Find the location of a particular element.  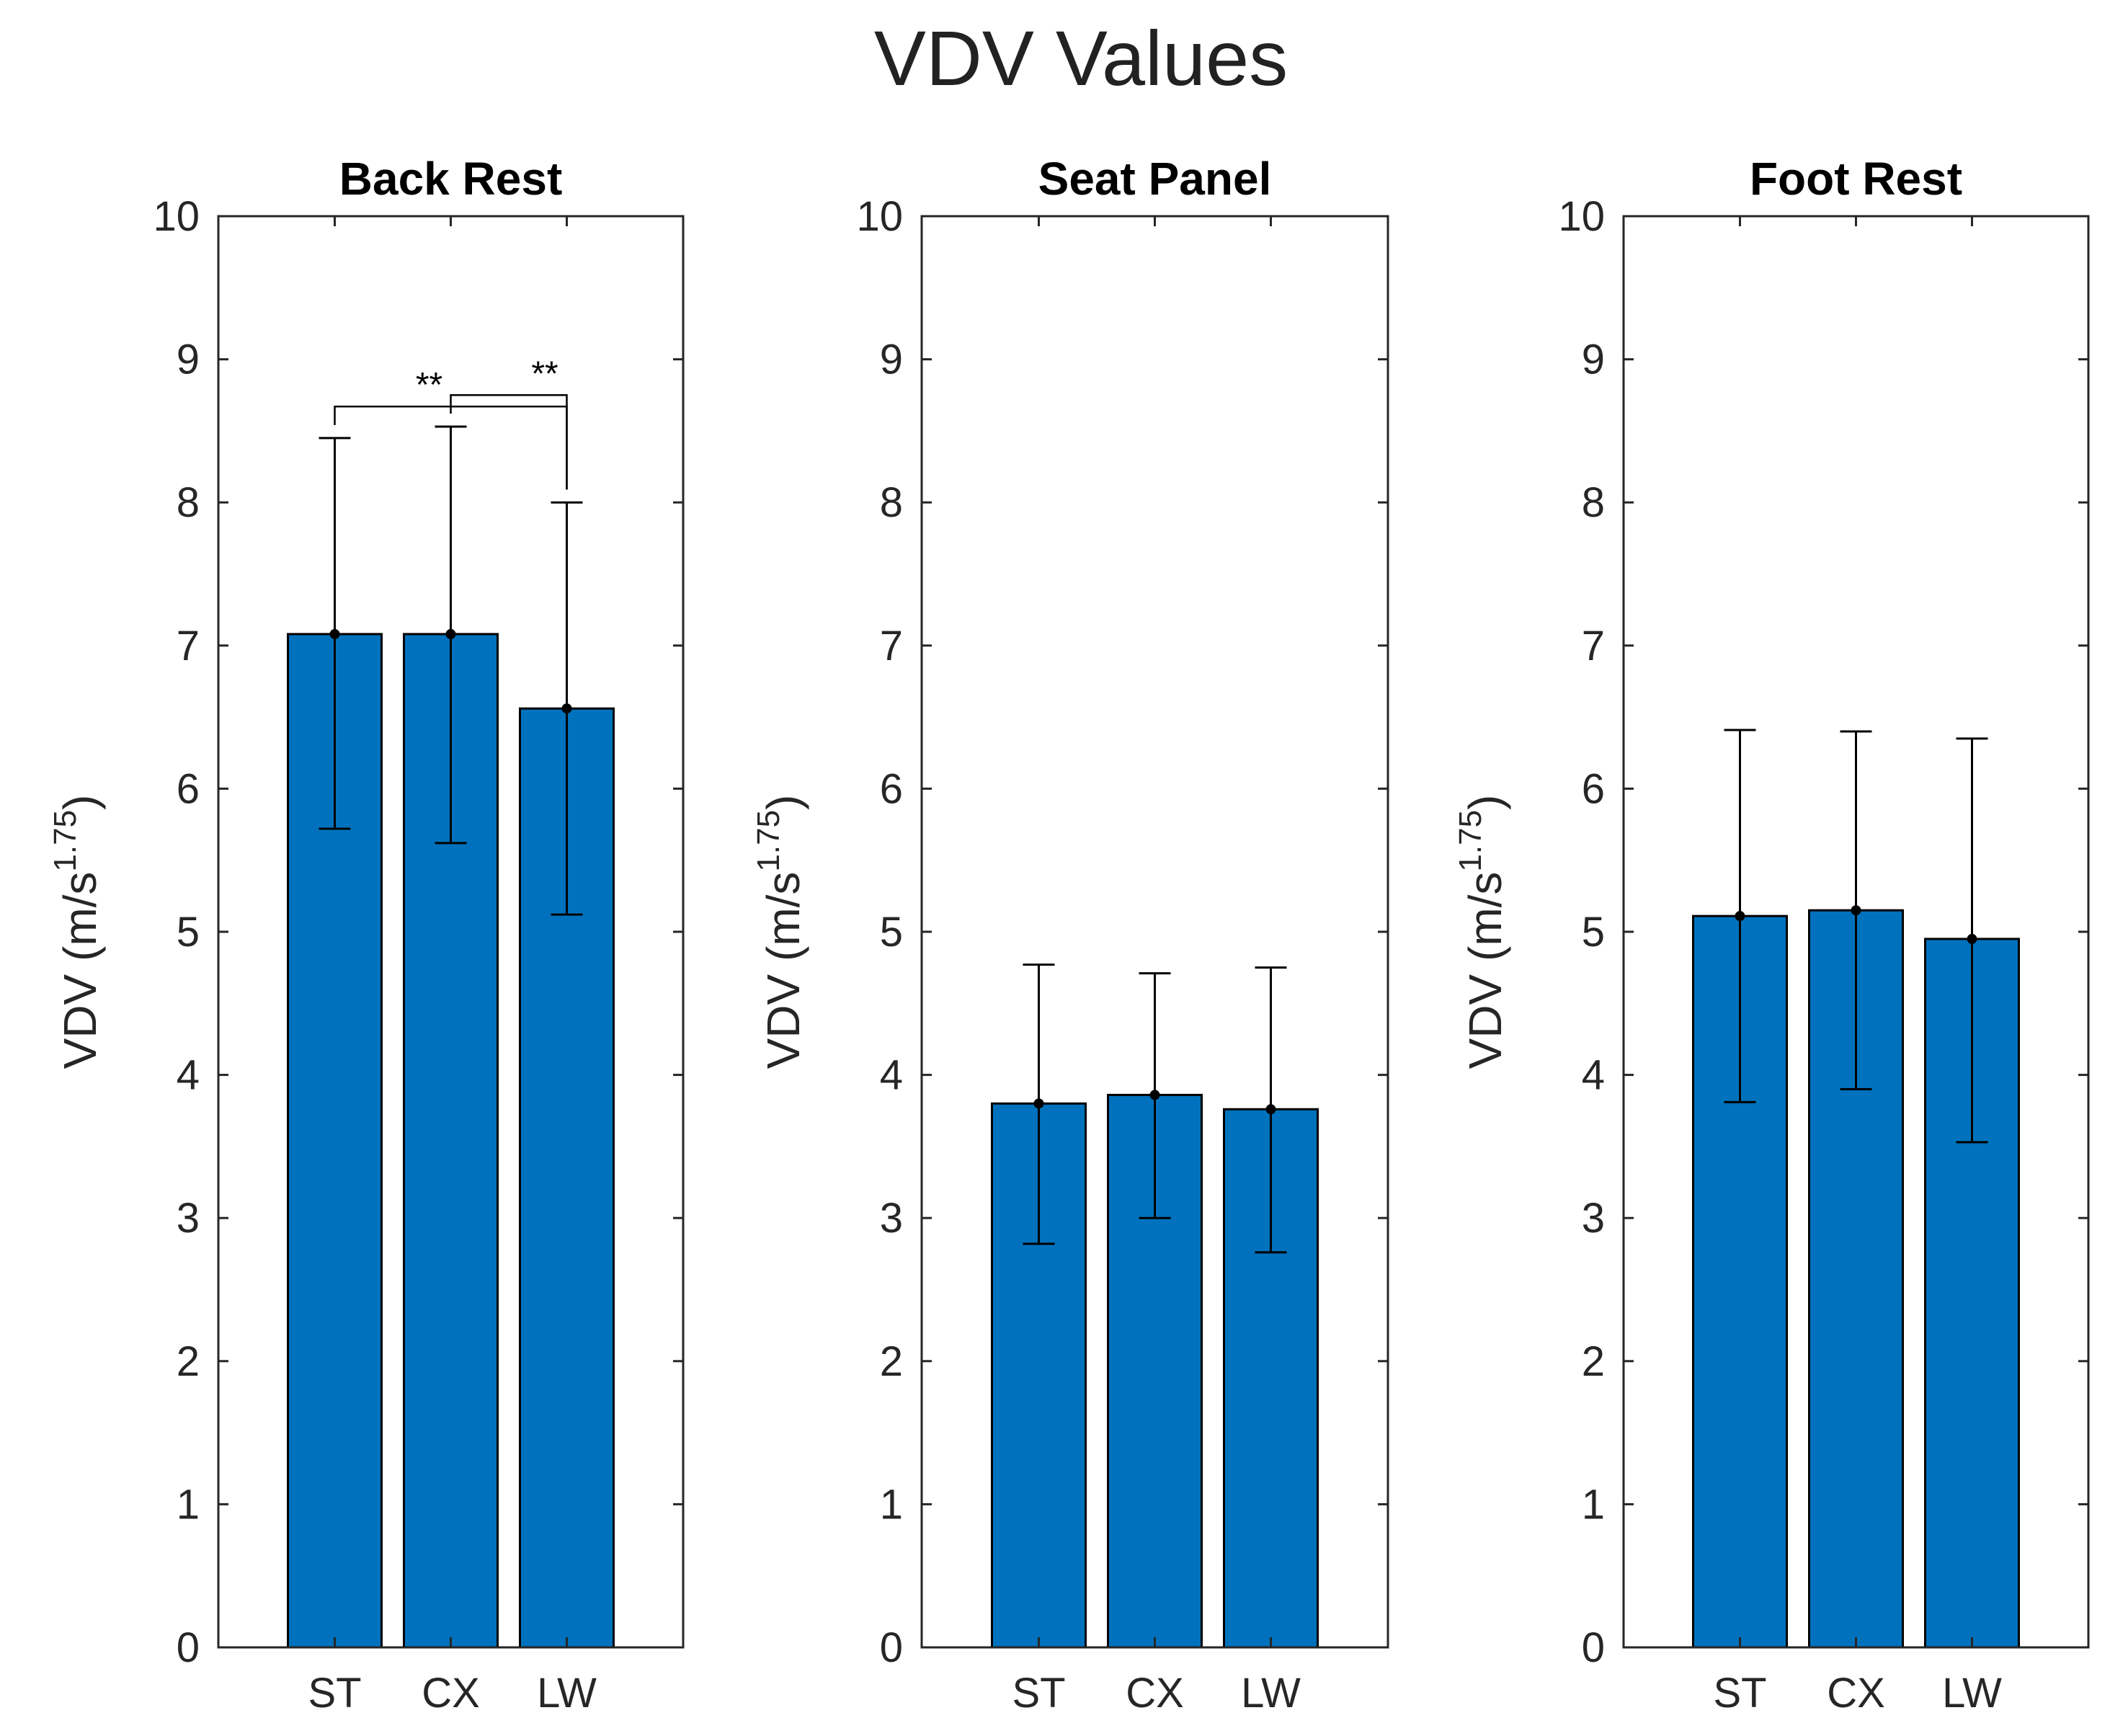

panel-title: Foot Rest is located at coordinates (1856, 179).